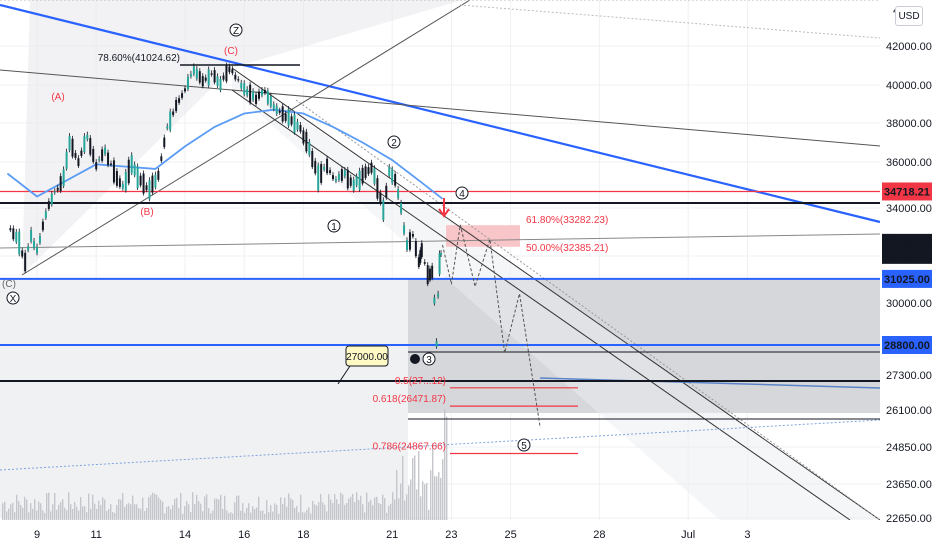 The image size is (932, 550). What do you see at coordinates (444, 208) in the screenshot?
I see `arrow-down-icon` at bounding box center [444, 208].